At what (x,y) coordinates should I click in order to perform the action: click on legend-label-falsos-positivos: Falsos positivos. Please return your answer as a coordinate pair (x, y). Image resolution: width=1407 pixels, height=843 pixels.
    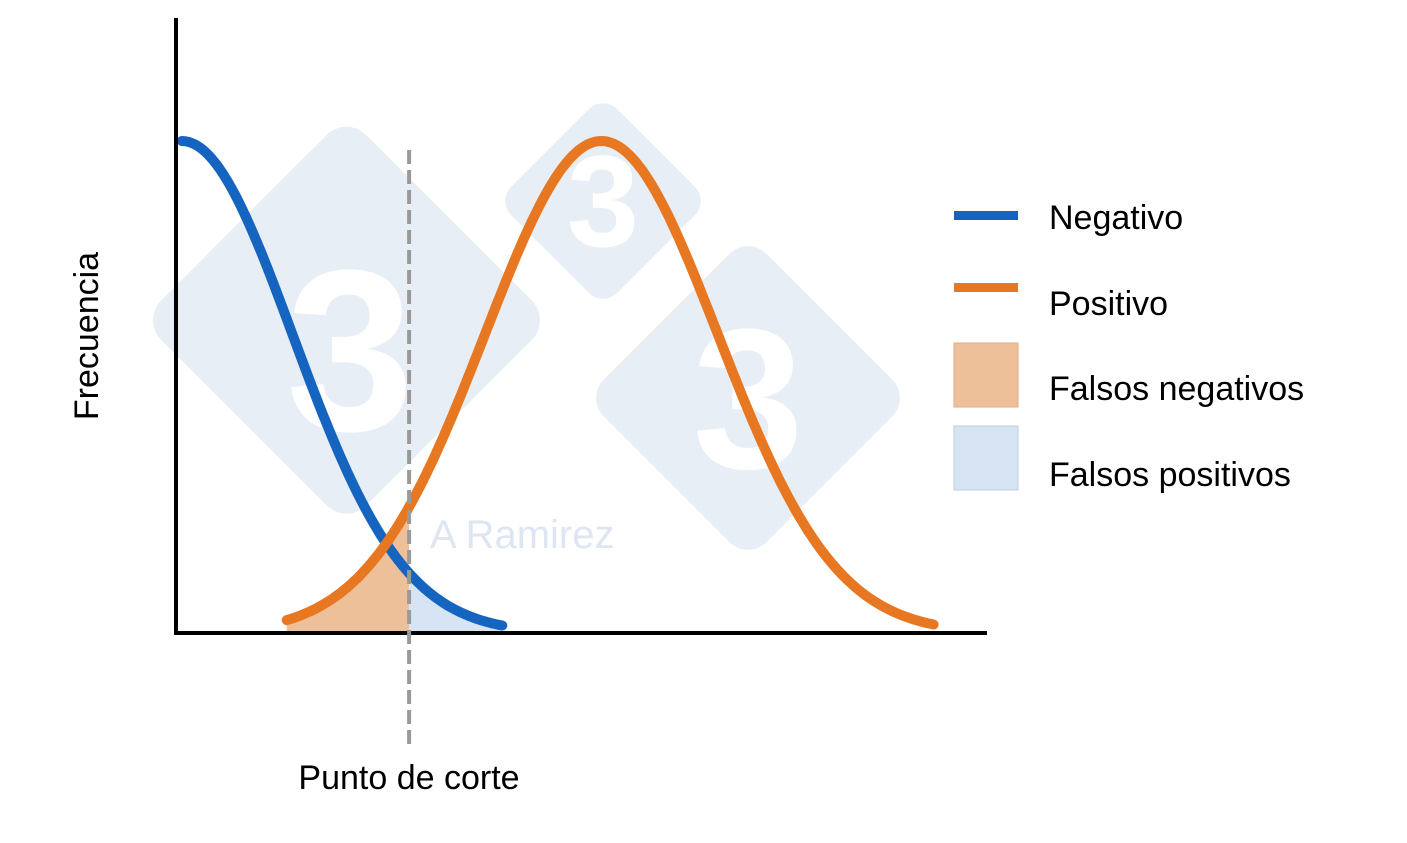
    Looking at the image, I should click on (1170, 475).